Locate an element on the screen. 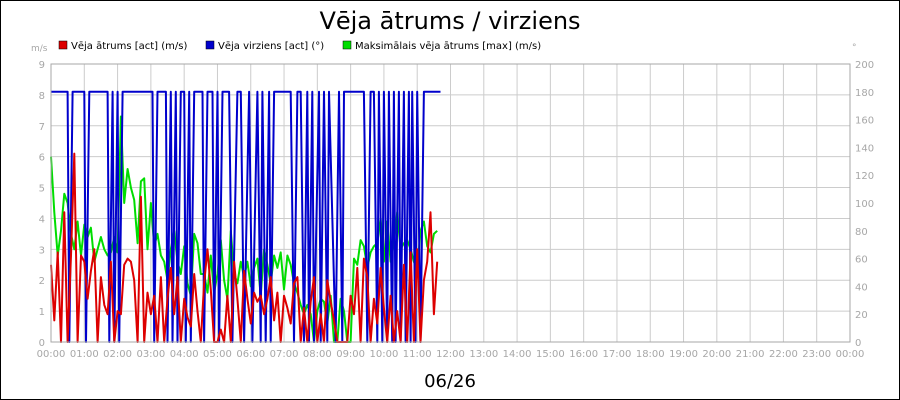 The height and width of the screenshot is (400, 900). x-tick-label: 22:00 is located at coordinates (783, 354).